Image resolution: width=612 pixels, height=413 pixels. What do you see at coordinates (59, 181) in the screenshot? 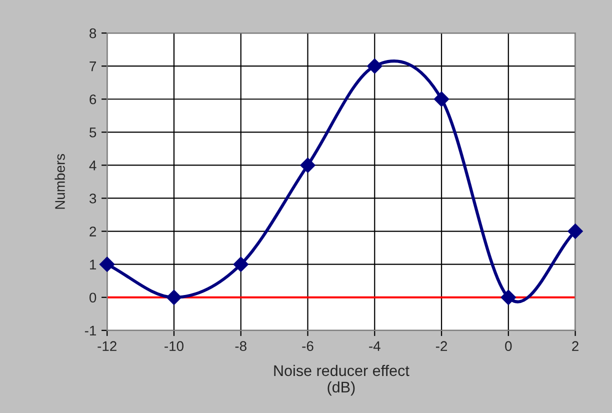
I see `y-axis-title: Numbers` at bounding box center [59, 181].